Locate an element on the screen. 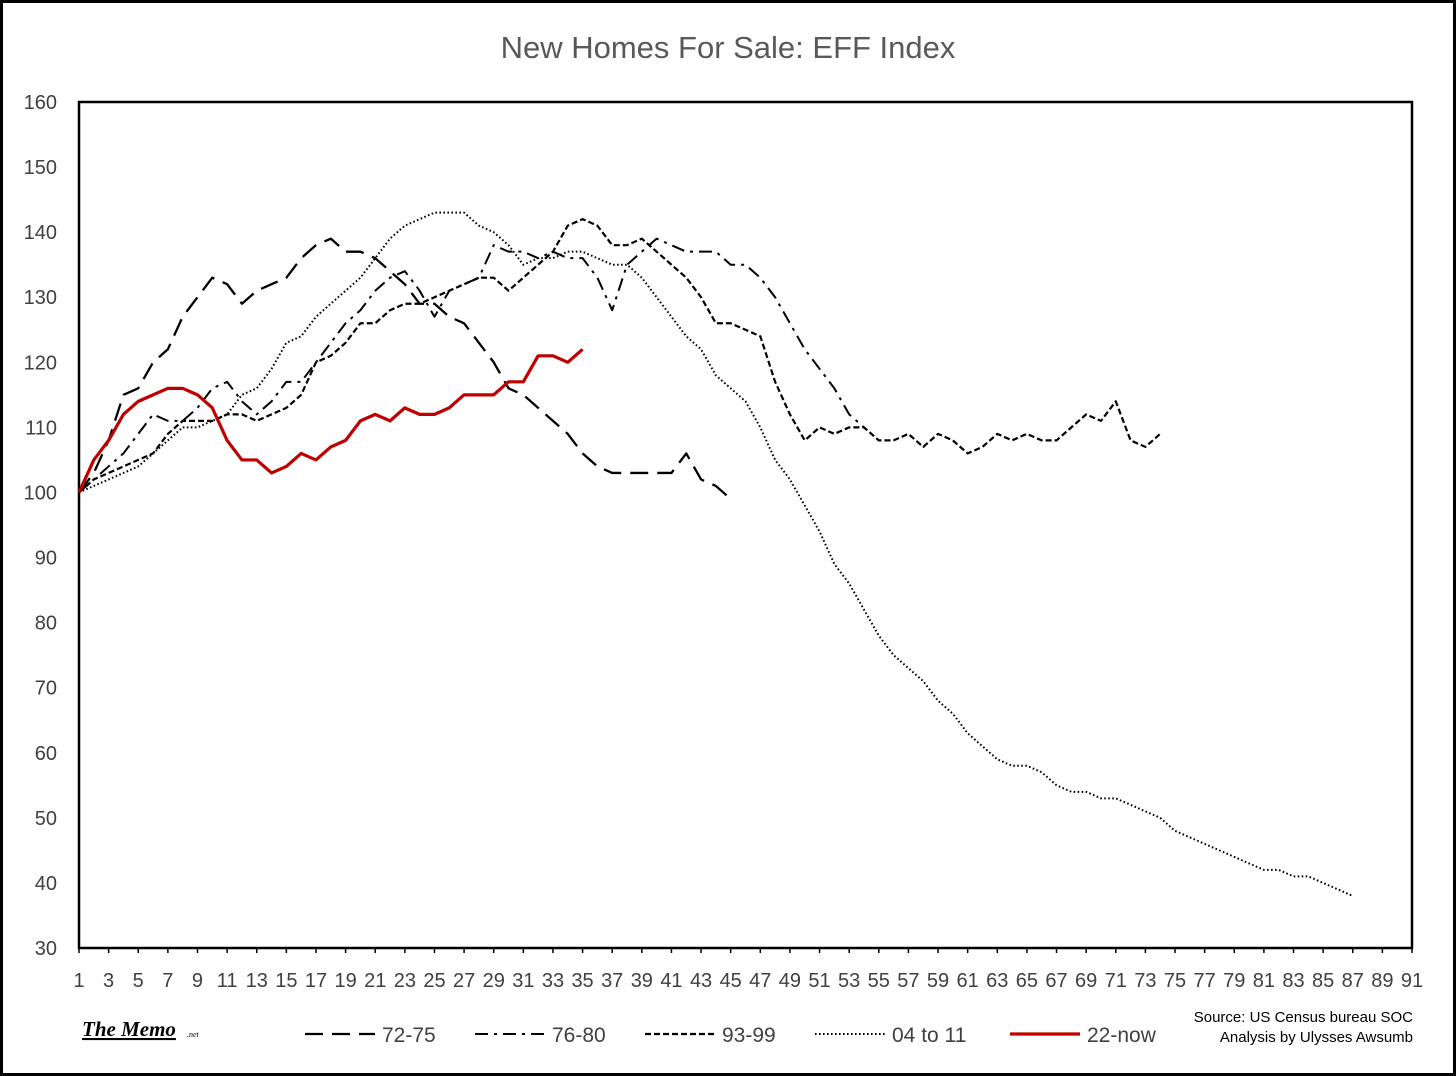  x-tick-label: 47 is located at coordinates (760, 981).